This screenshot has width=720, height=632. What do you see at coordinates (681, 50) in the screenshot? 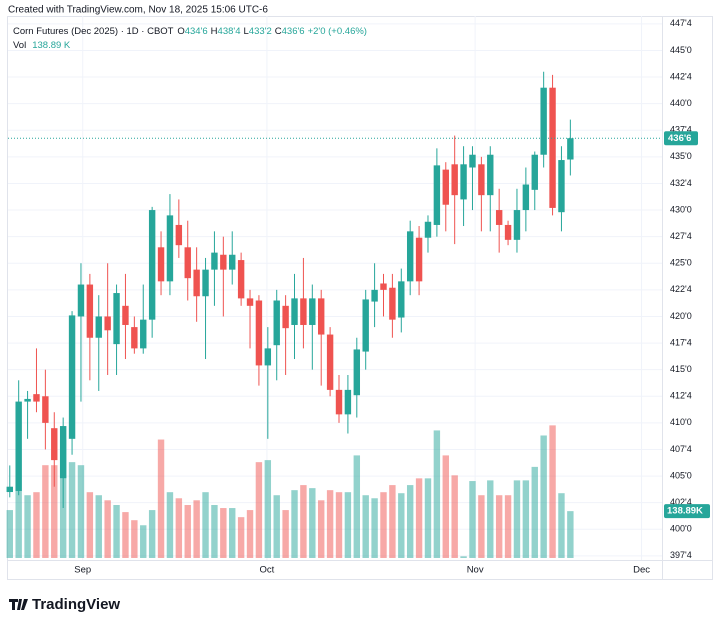
I see `y-tick-label: 445'0` at bounding box center [681, 50].